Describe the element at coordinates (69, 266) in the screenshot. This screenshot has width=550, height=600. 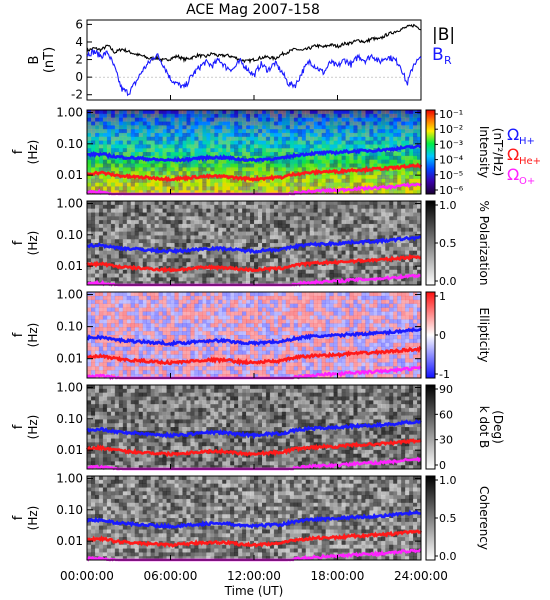
I see `polarization-y-tick-label: 0.01` at that location.